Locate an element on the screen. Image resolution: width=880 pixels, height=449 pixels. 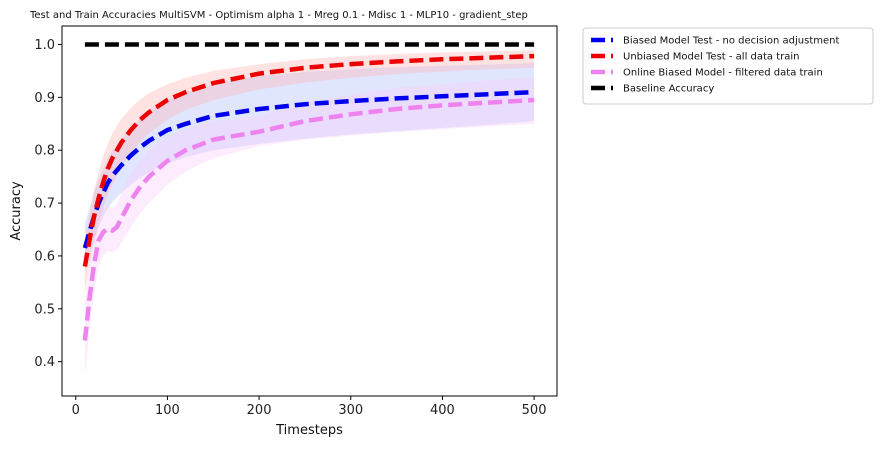
x-tick-label: 500 is located at coordinates (534, 410).